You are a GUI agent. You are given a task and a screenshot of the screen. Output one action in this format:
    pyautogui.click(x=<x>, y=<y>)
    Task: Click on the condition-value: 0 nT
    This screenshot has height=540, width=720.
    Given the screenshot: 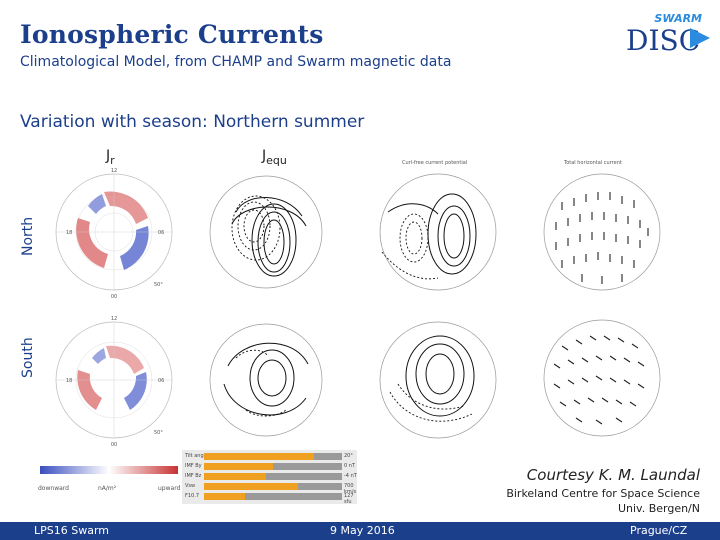 What is the action you would take?
    pyautogui.click(x=349, y=466)
    